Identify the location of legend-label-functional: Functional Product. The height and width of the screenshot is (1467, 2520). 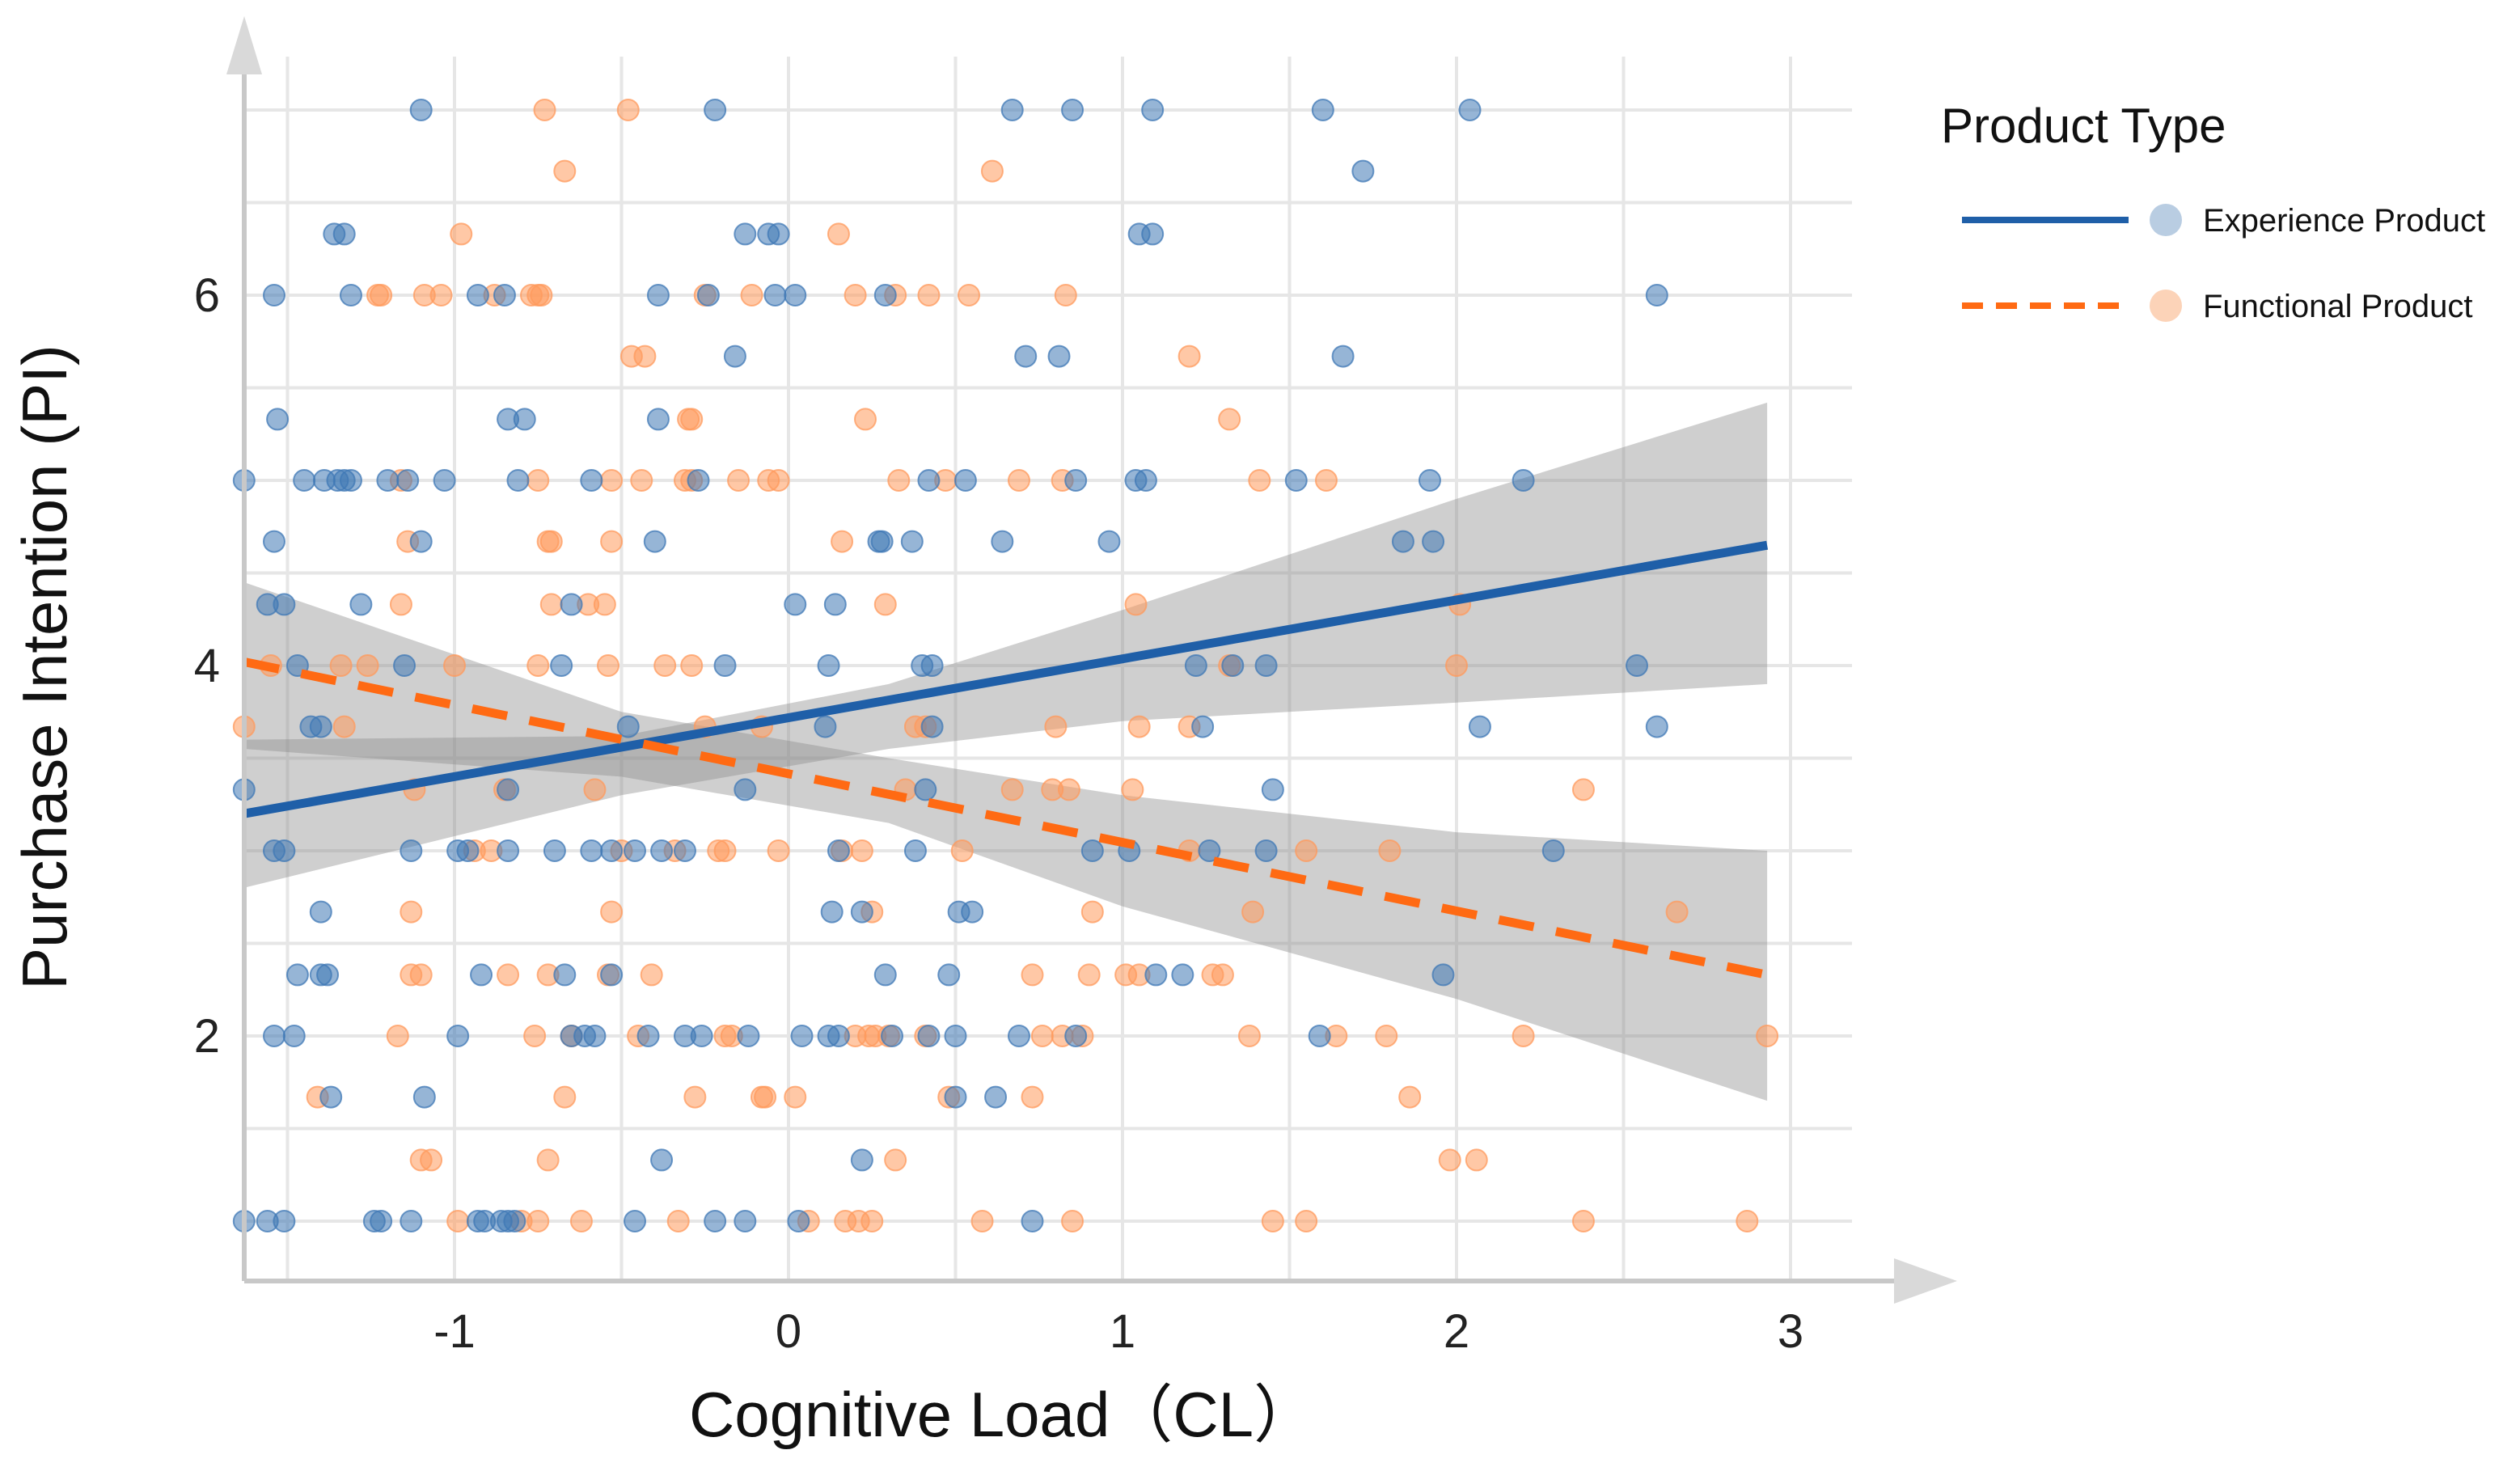
(2338, 306).